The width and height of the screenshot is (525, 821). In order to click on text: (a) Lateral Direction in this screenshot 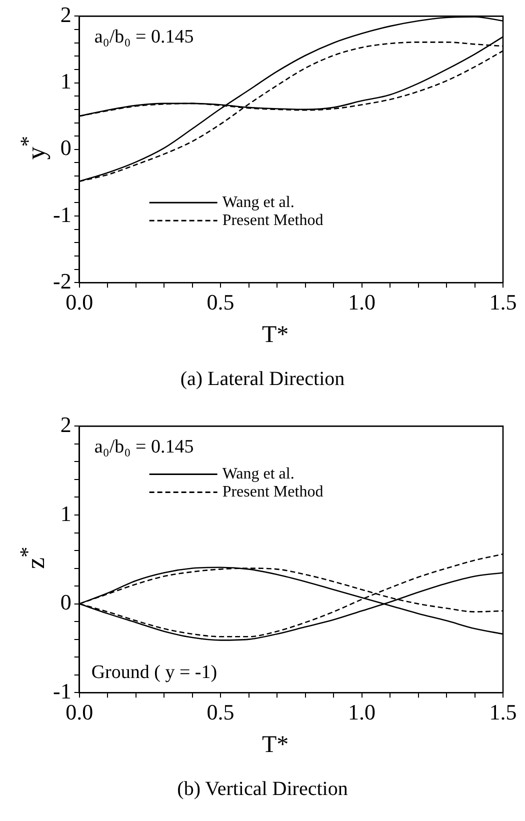, I will do `click(262, 379)`.